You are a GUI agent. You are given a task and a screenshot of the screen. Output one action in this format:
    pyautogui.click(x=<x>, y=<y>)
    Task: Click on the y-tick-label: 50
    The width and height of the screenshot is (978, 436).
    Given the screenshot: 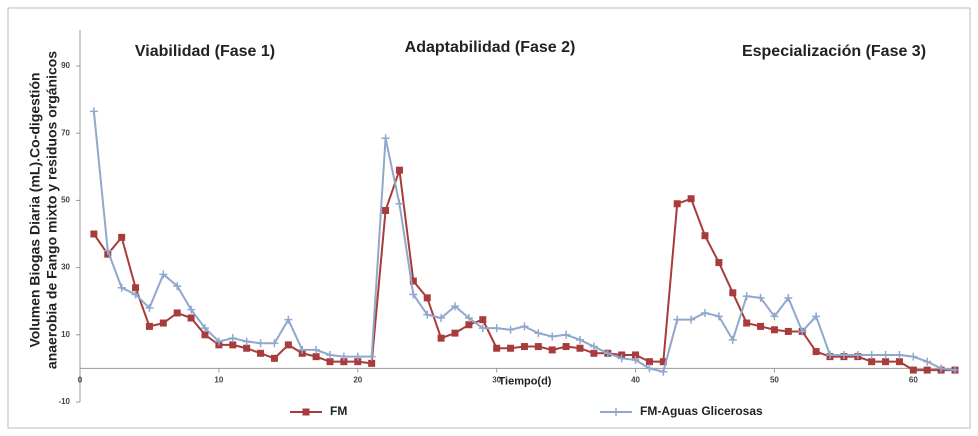 What is the action you would take?
    pyautogui.click(x=65, y=200)
    